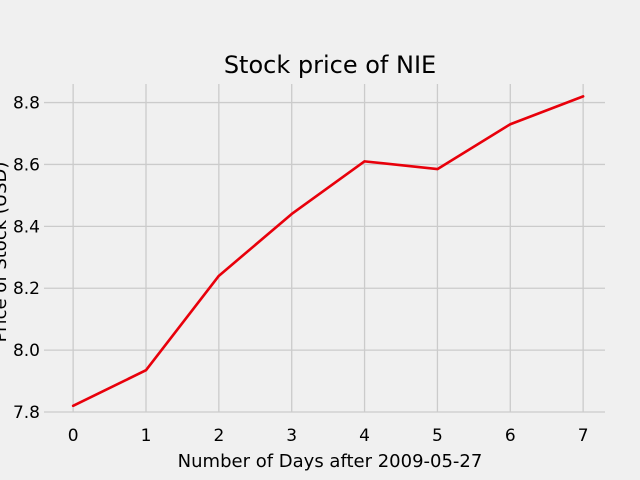 The width and height of the screenshot is (640, 480). Describe the element at coordinates (330, 65) in the screenshot. I see `chart-title: Stock price of NIE` at that location.